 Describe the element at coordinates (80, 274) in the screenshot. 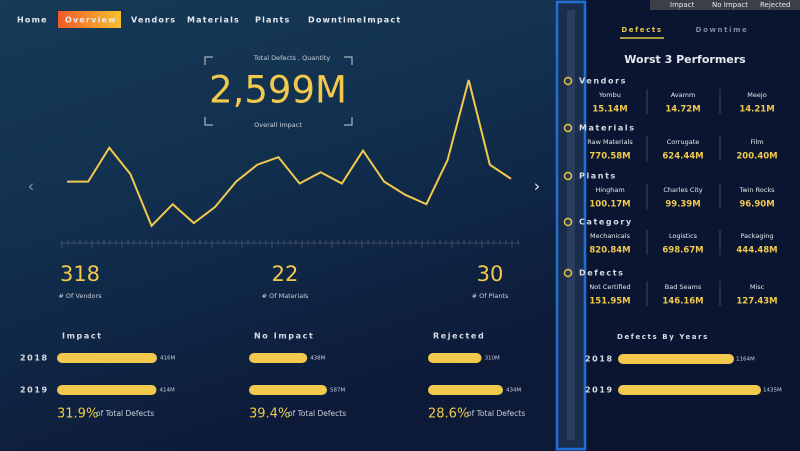

I see `count-value: 318` at that location.